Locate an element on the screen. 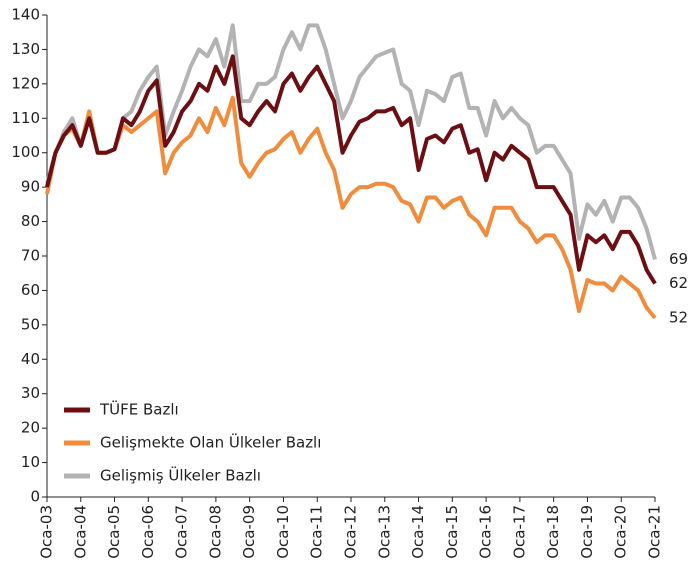 The height and width of the screenshot is (581, 691). y-tick-label: 70 is located at coordinates (30, 256).